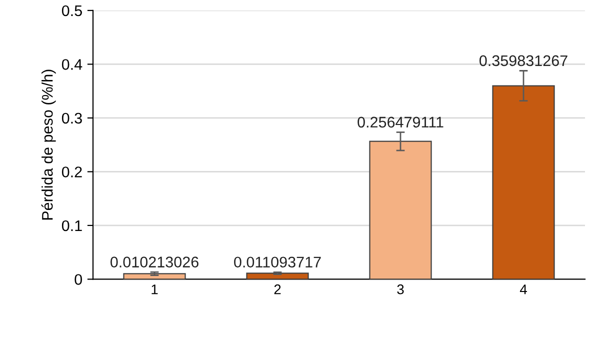 This screenshot has height=349, width=600. Describe the element at coordinates (400, 289) in the screenshot. I see `x-tick-label: 3` at that location.